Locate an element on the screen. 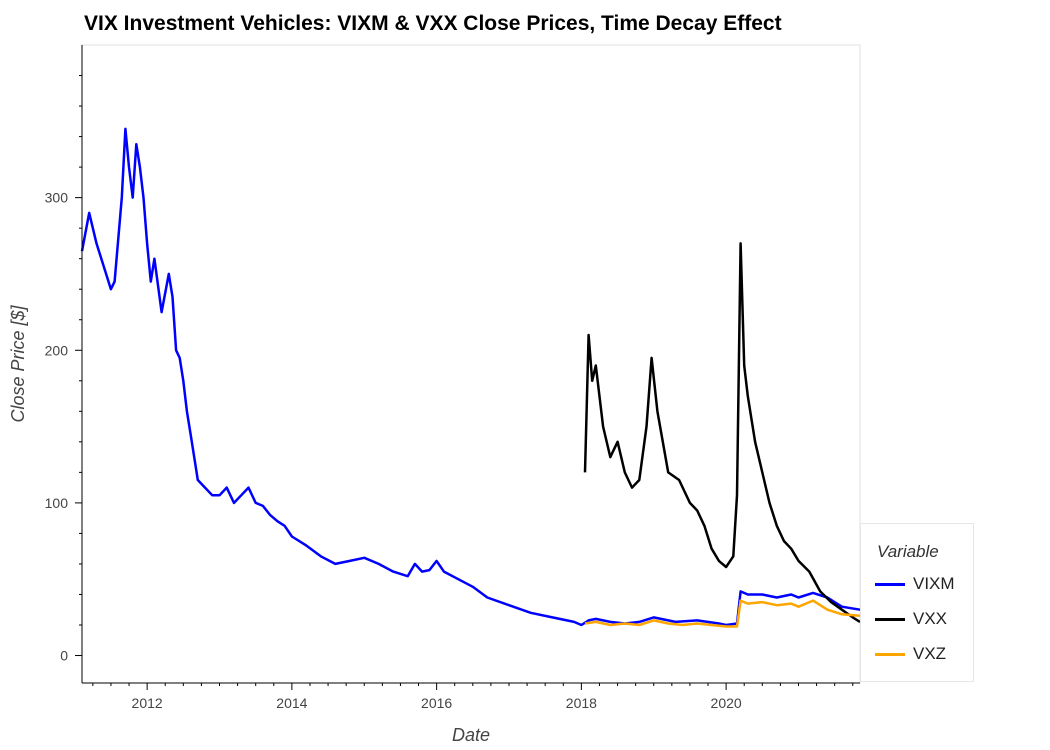 The image size is (1050, 750). x-axis: 2012 2014 2016 2018 2020 is located at coordinates (471, 696).